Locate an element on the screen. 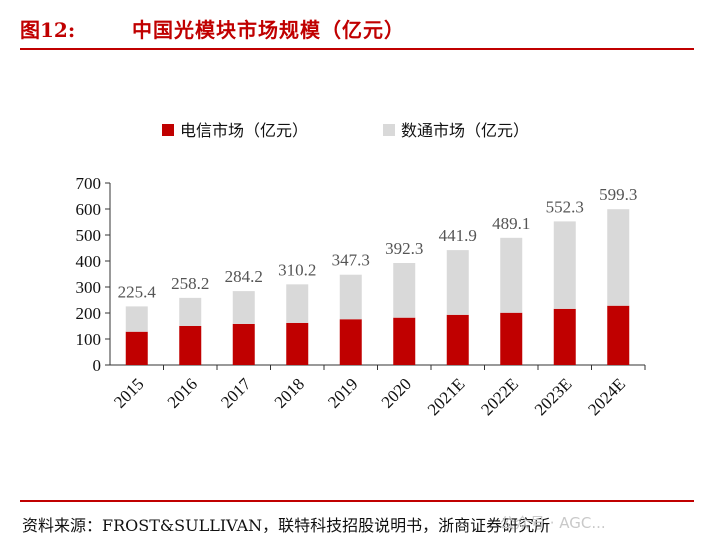  bar-datacom-2015 is located at coordinates (136, 319).